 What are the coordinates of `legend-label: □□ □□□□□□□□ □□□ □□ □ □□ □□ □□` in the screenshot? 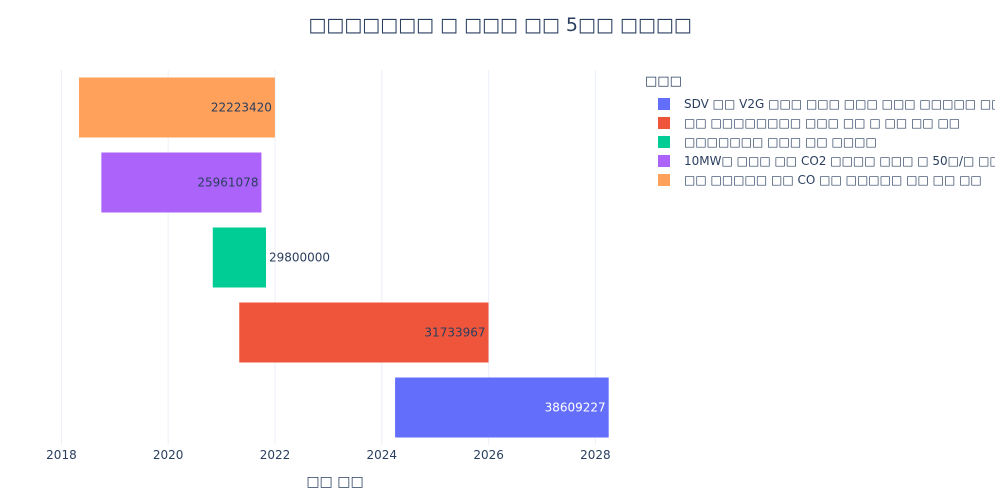 It's located at (822, 122).